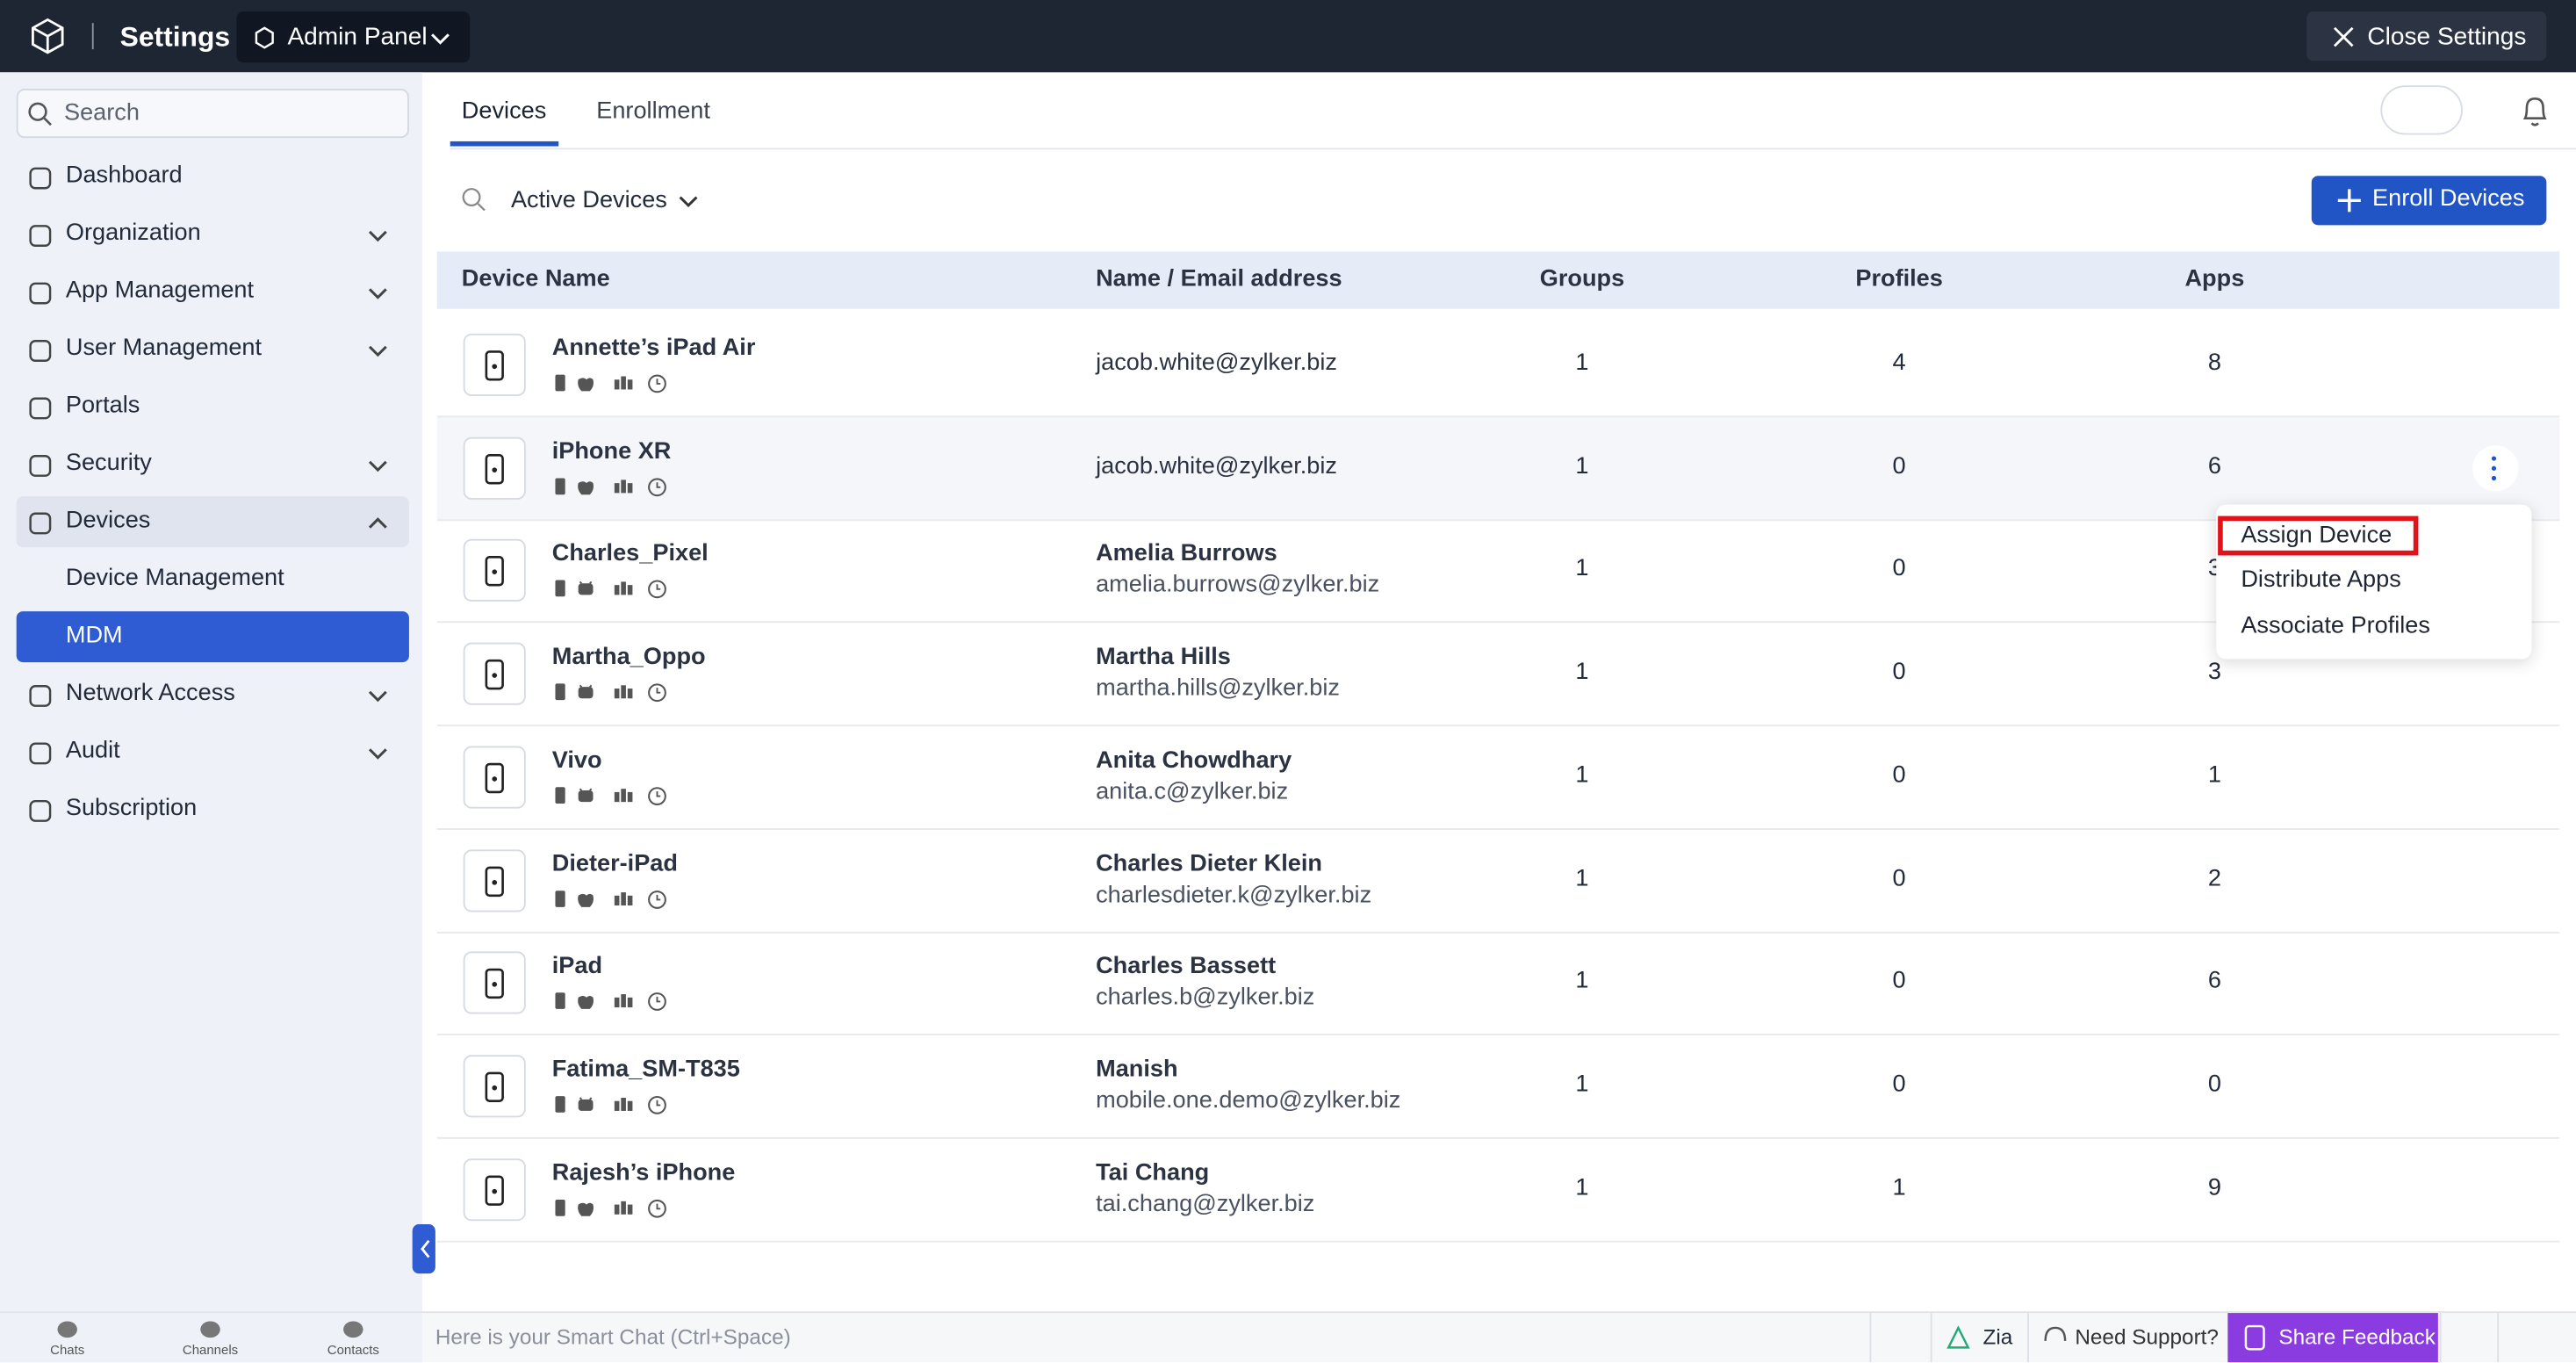  I want to click on filter-label: Active Devices, so click(588, 200).